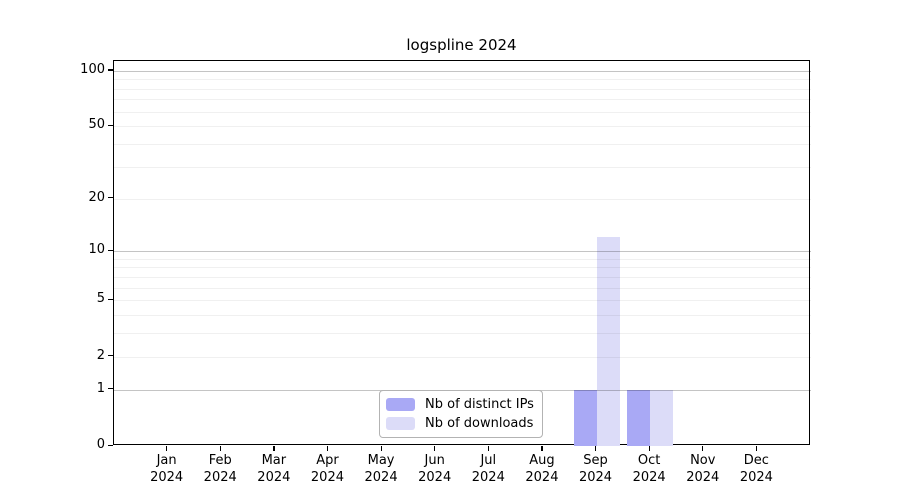  Describe the element at coordinates (435, 469) in the screenshot. I see `x-tick-label: Jun 2024` at that location.